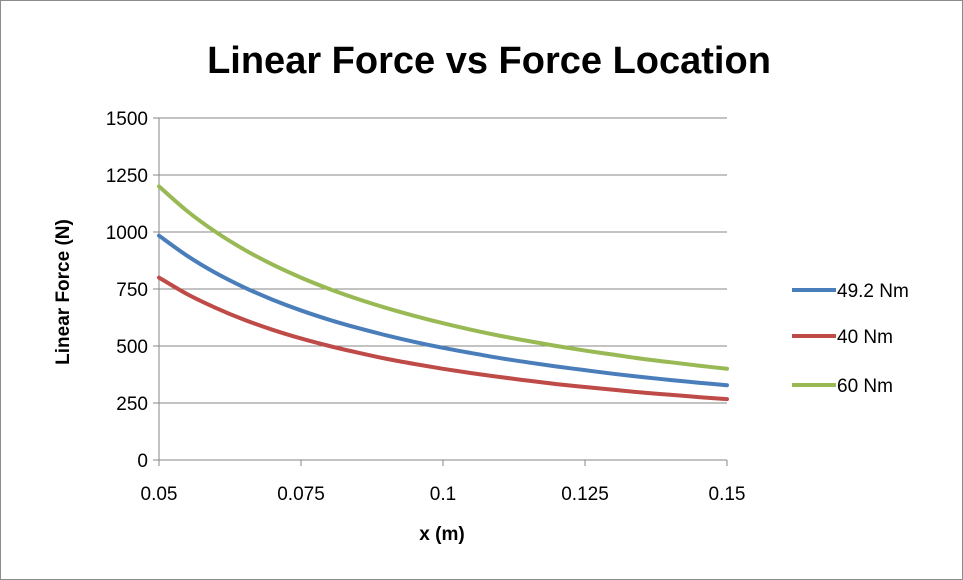  I want to click on x-tick-label: 0.05, so click(159, 494).